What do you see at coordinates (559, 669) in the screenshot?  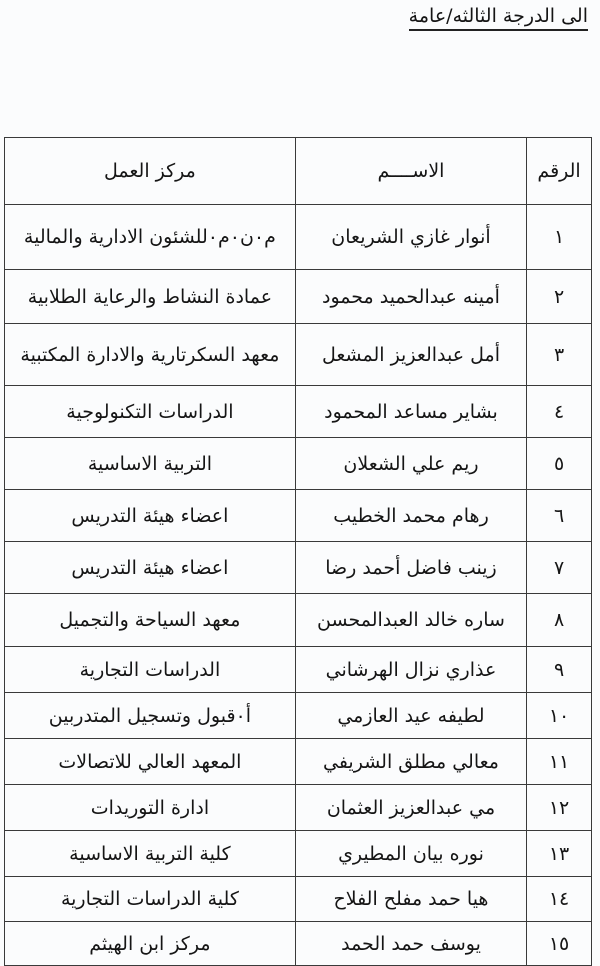 I see `cell-number: ٩` at bounding box center [559, 669].